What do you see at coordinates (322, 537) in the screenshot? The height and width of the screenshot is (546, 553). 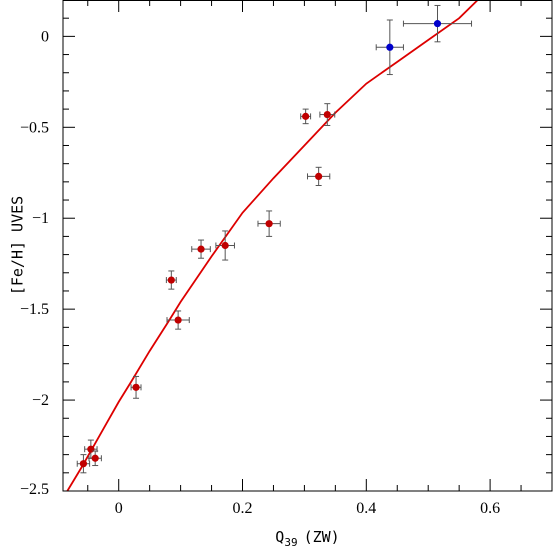 I see `x-axis-label-suffix: (ZW)` at bounding box center [322, 537].